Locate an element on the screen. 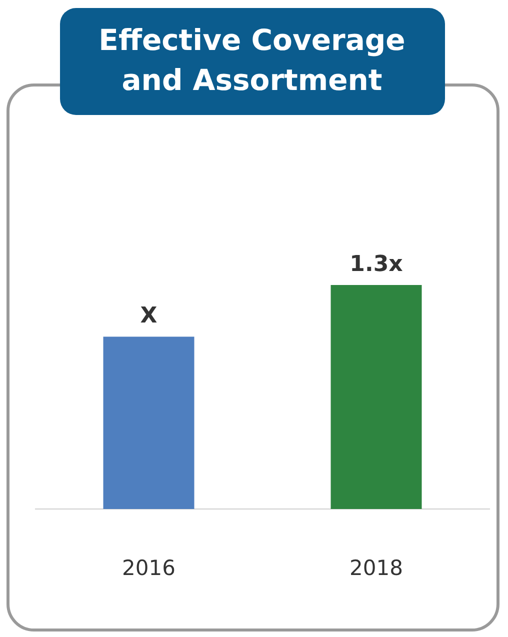 The height and width of the screenshot is (637, 508). data-label: X is located at coordinates (149, 316).